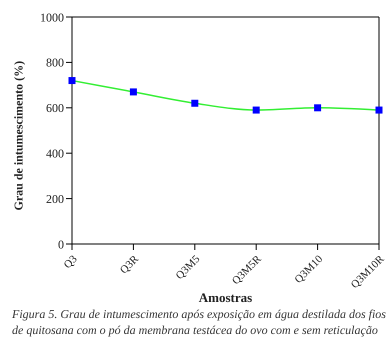 Image resolution: width=389 pixels, height=348 pixels. Describe the element at coordinates (199, 322) in the screenshot. I see `text: Figura 5. Grau de intumescimento após exposição em água destilada dos fios de quitosana com o pó da membrana testácea do ovo com e sem reticulação` at that location.